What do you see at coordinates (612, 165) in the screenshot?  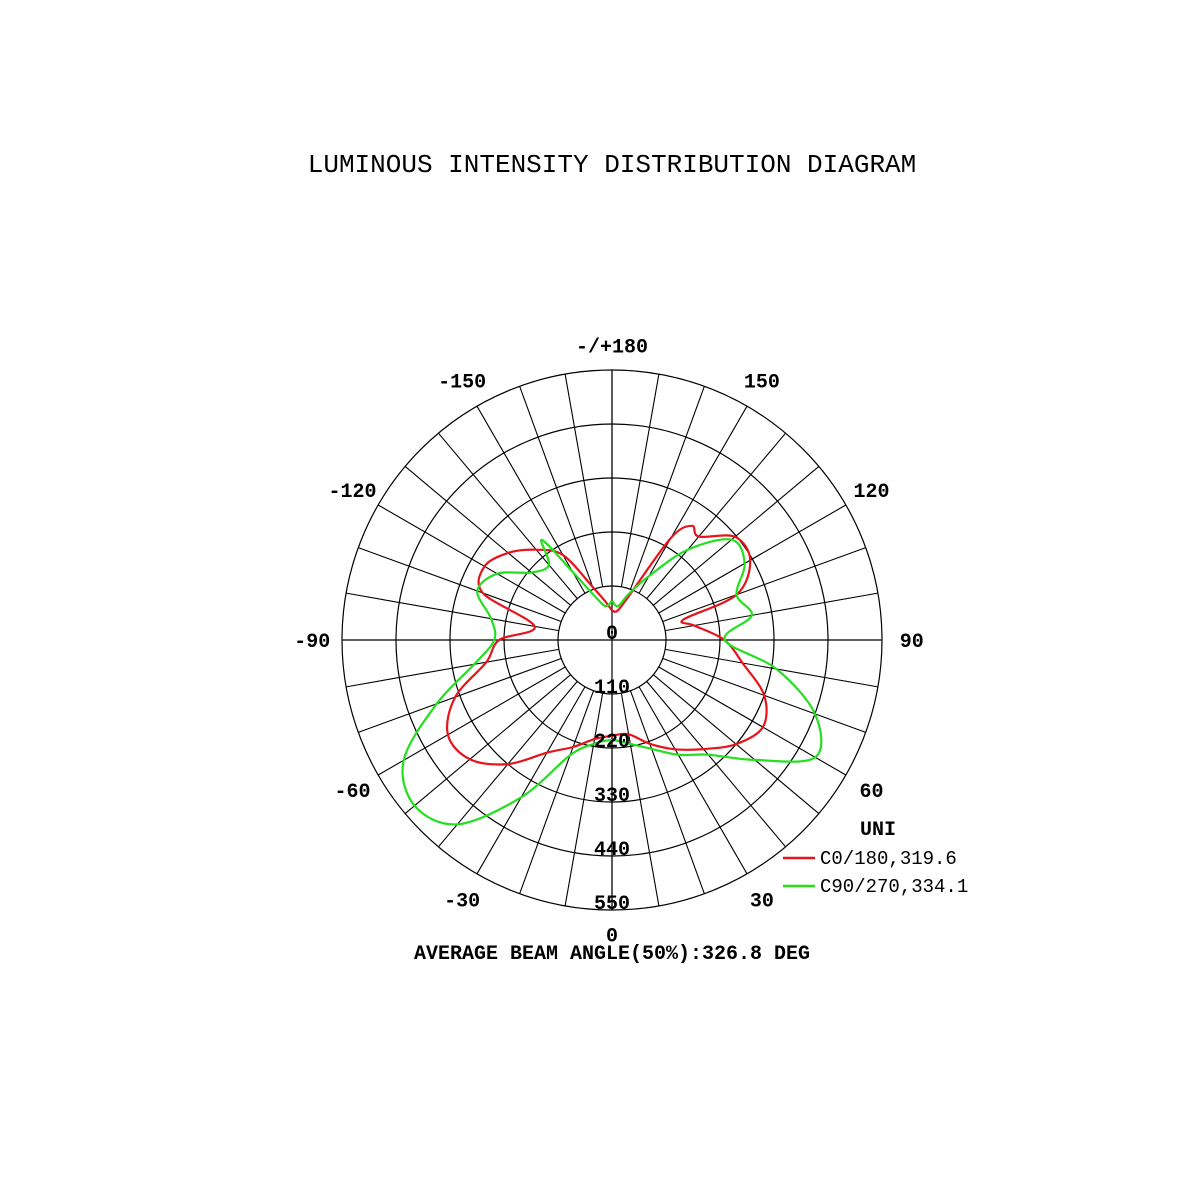 I see `chart-title: LUMINOUS INTENSITY DISTRIBUTION DIAGRAM` at bounding box center [612, 165].